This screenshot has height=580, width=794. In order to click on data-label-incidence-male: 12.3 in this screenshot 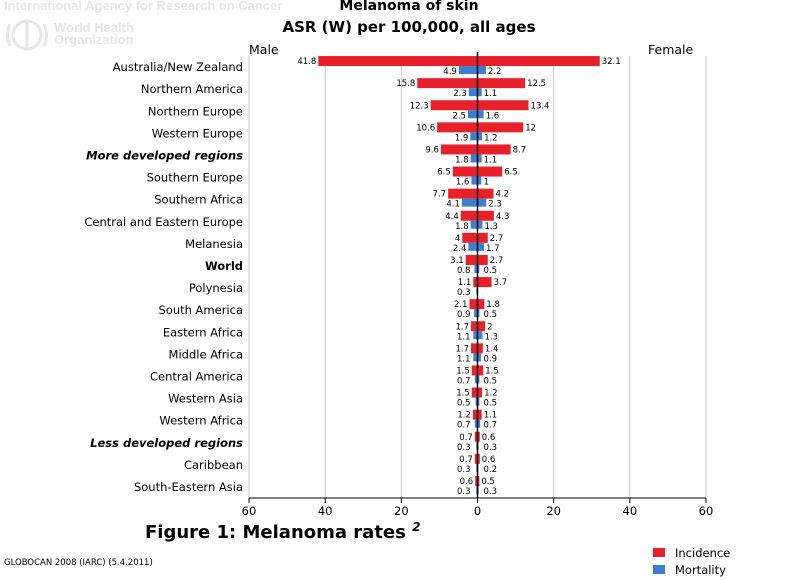, I will do `click(419, 106)`.